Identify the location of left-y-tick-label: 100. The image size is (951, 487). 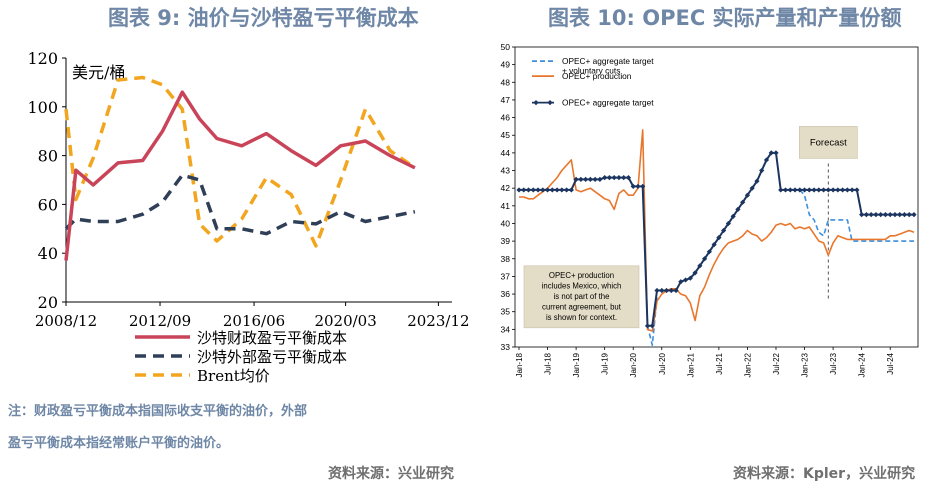
(42, 107).